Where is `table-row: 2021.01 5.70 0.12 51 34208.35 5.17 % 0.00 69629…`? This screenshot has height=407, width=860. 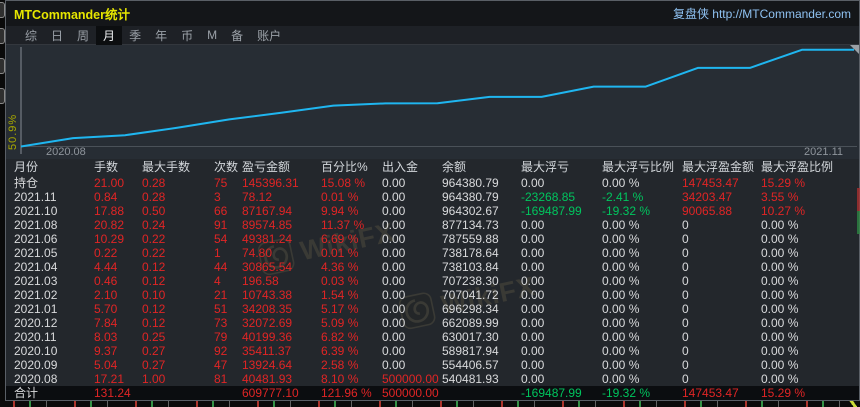
table-row: 2021.01 5.70 0.12 51 34208.35 5.17 % 0.00 69629… is located at coordinates (432, 309).